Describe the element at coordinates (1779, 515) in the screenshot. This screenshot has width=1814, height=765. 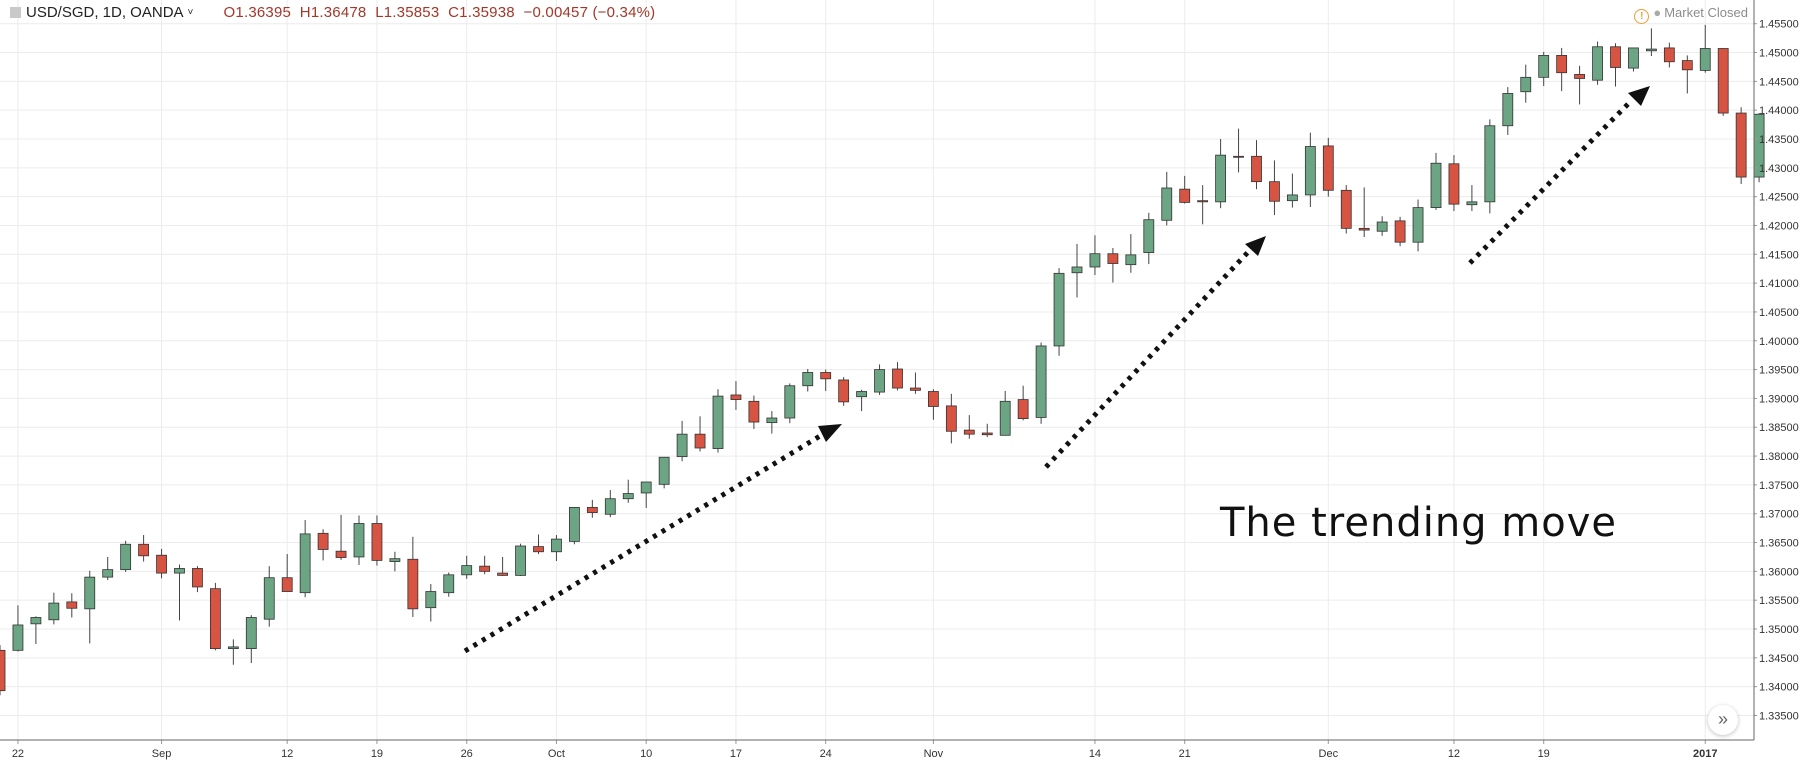
I see `y-tick-label: 1.37000` at that location.